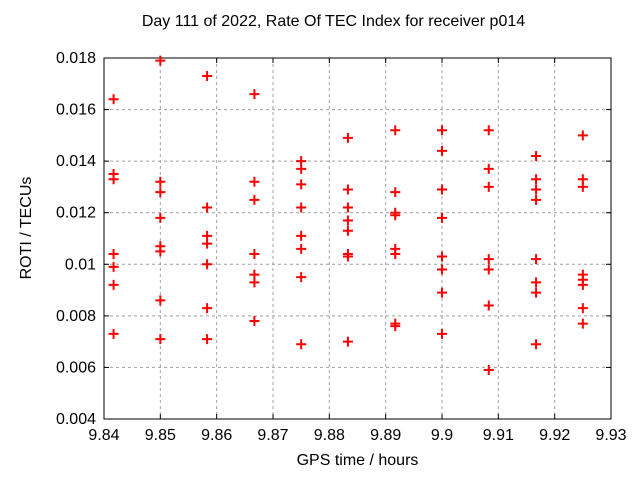 This screenshot has height=480, width=640. I want to click on x-tick-label: 9.86, so click(216, 435).